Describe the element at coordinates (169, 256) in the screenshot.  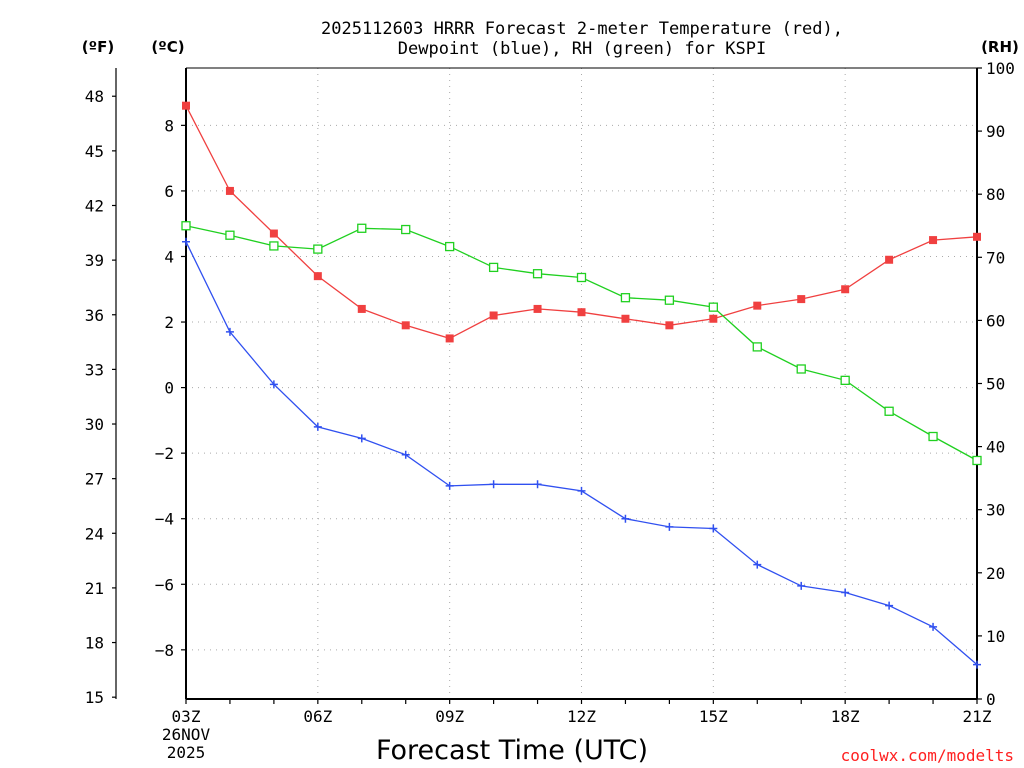
I see `celsius-tick-label: 4` at that location.